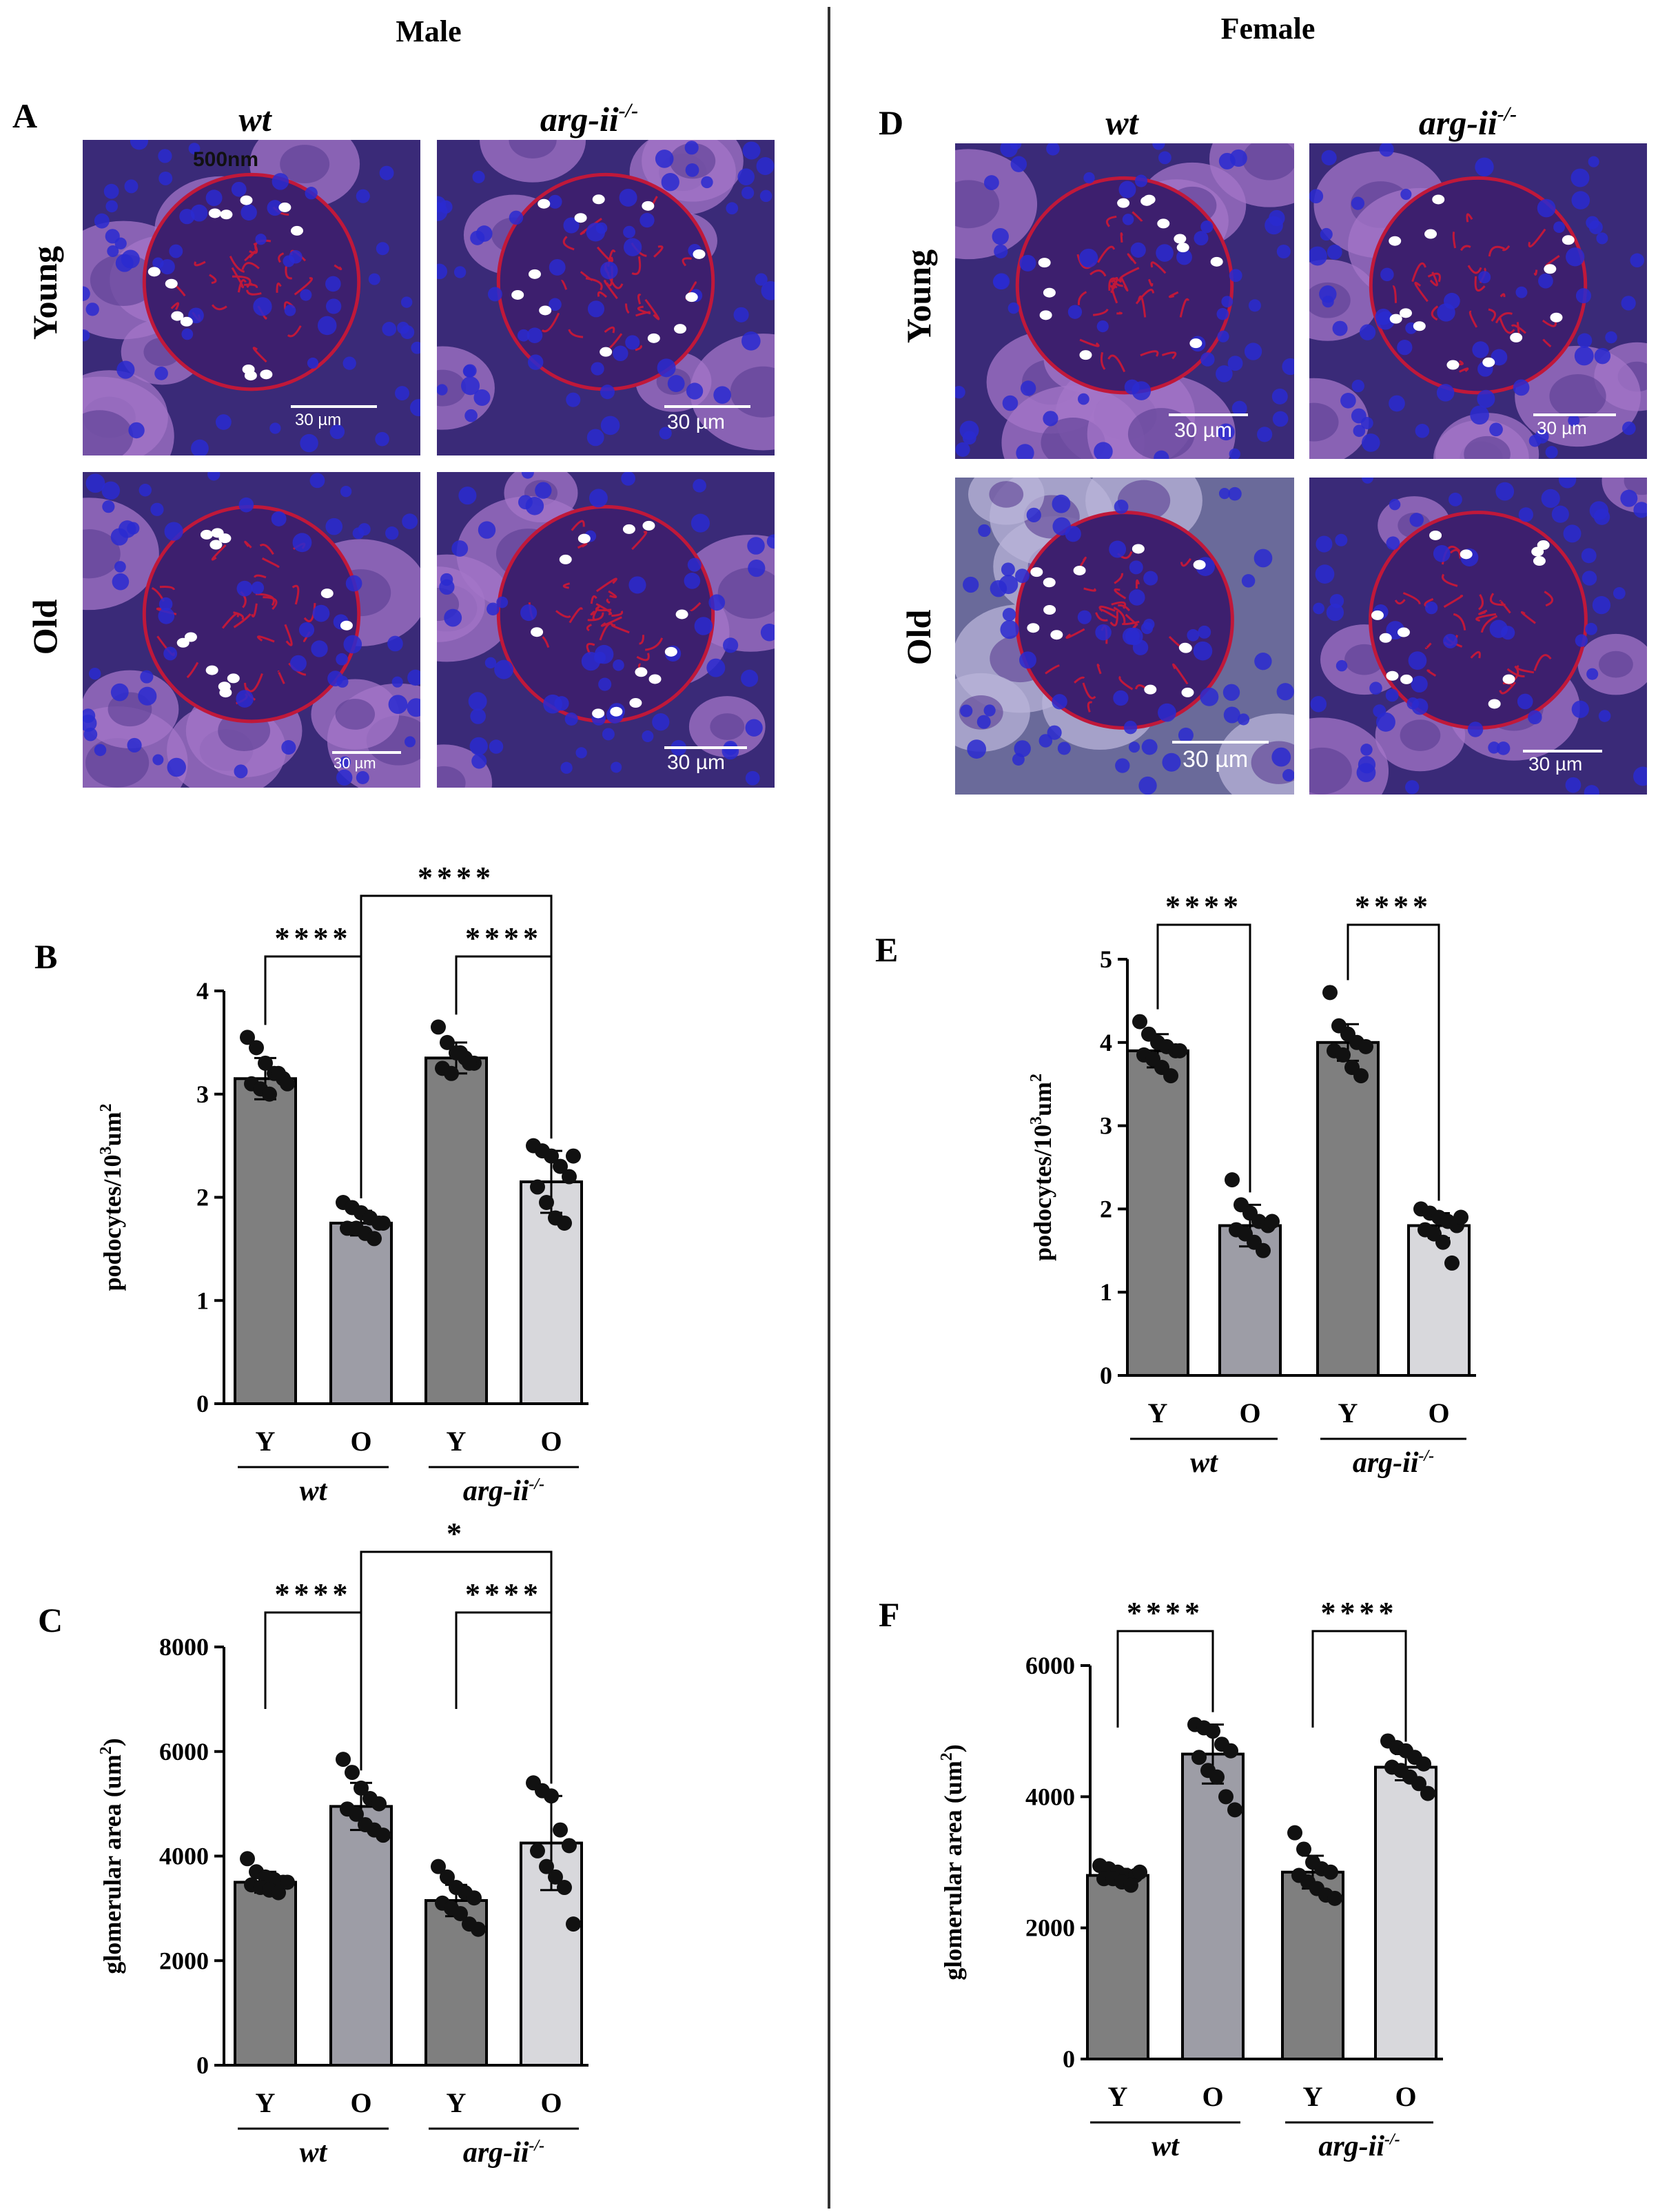  Describe the element at coordinates (112, 1856) in the screenshot. I see `y-axis-label: glomerular area (um2)` at that location.